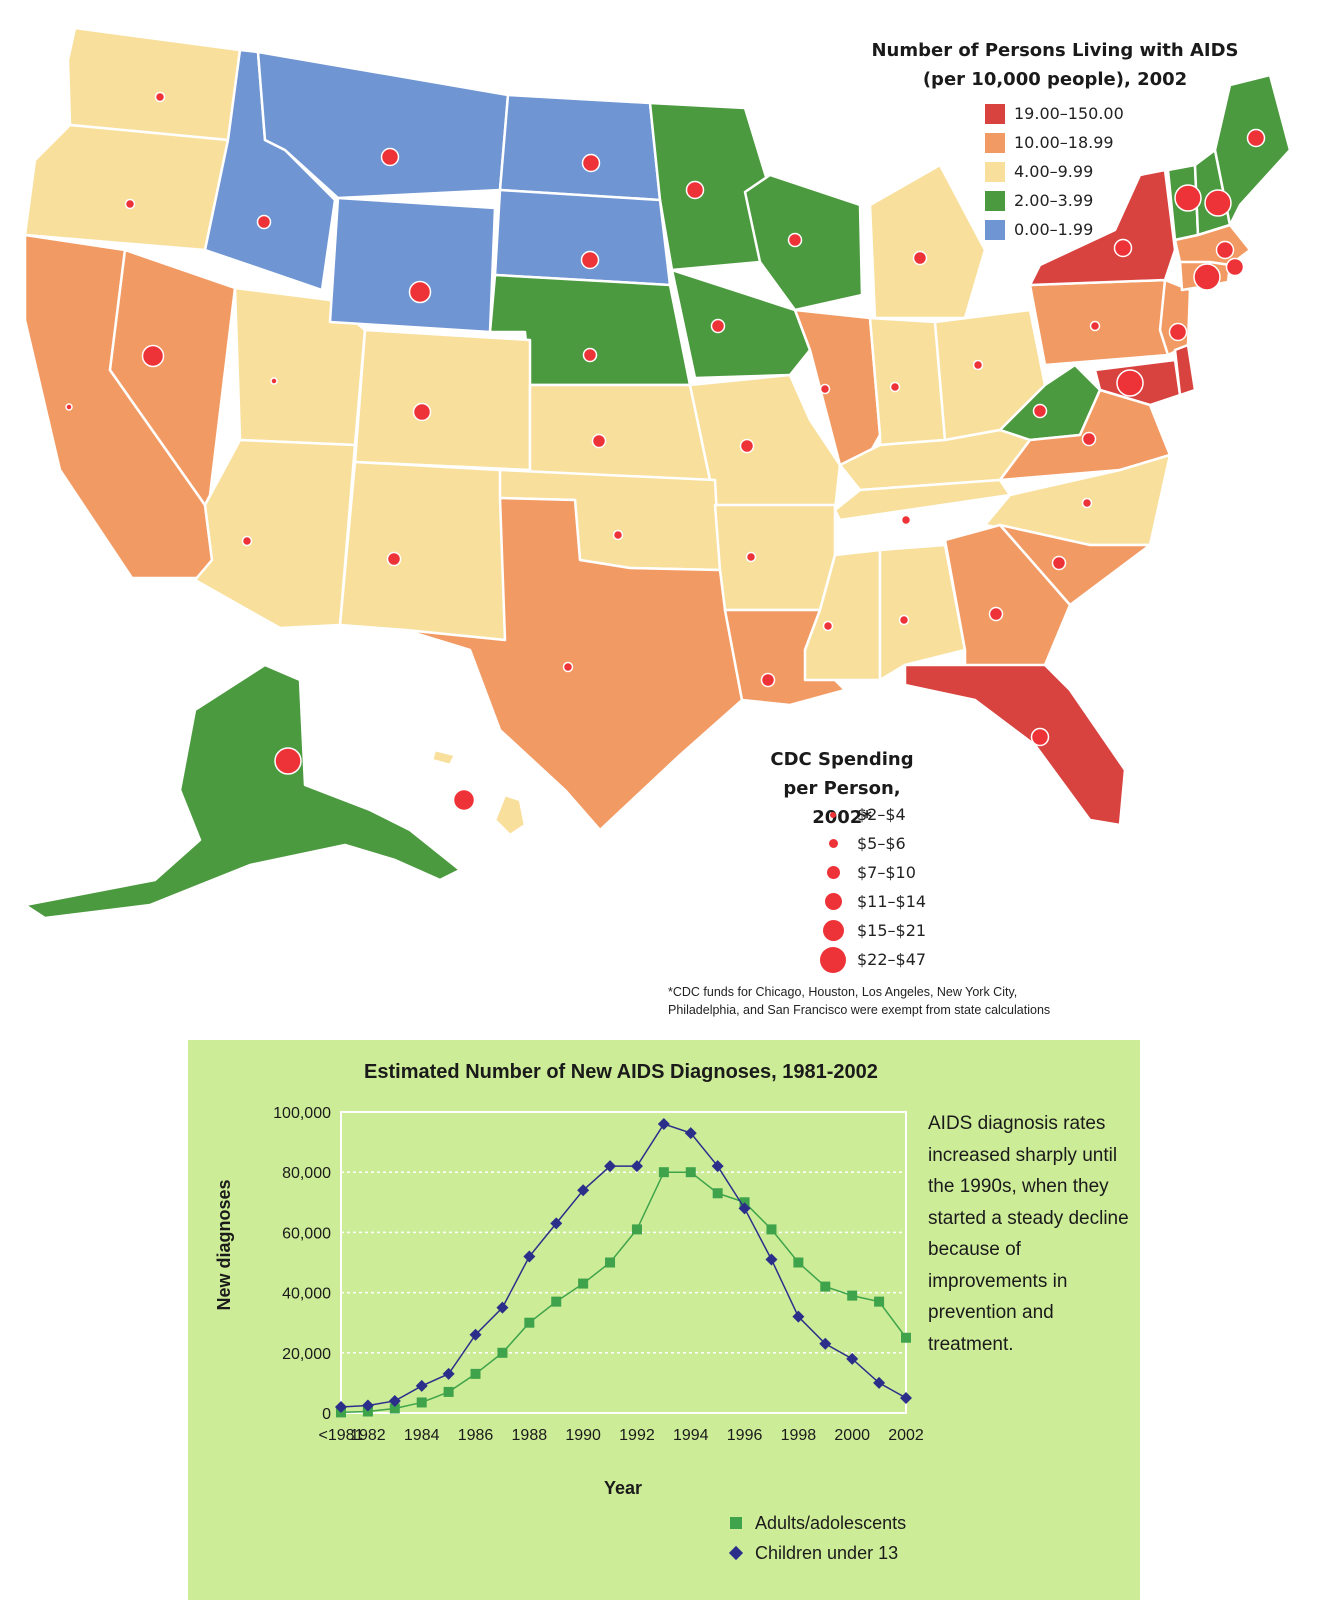 This screenshot has width=1331, height=1600. Describe the element at coordinates (907, 381) in the screenshot. I see `state-indiana` at that location.